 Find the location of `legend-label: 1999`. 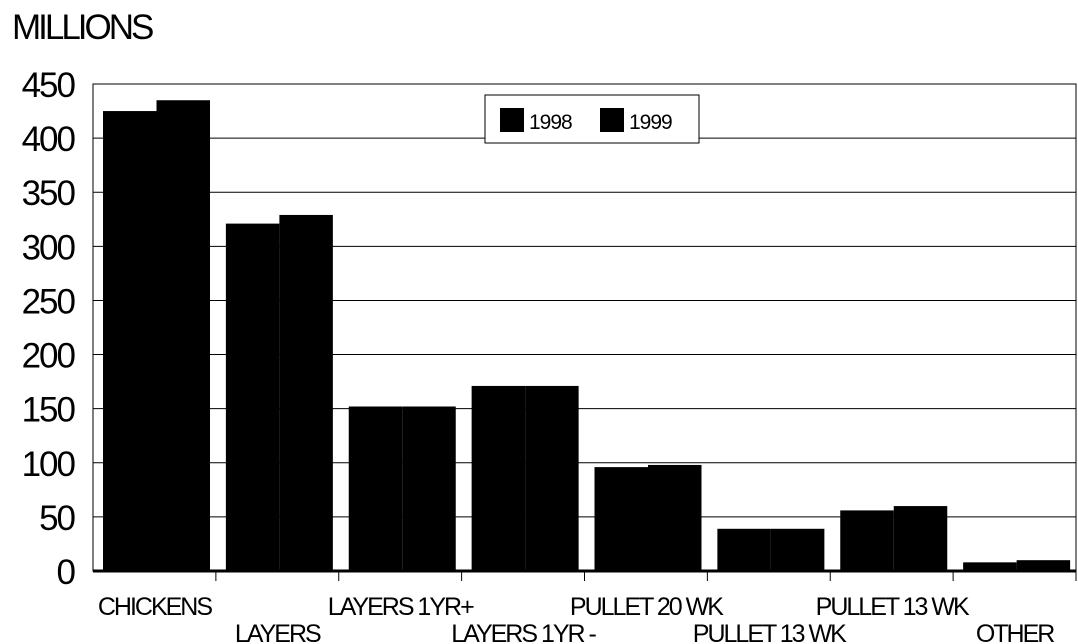

legend-label: 1999 is located at coordinates (650, 122).